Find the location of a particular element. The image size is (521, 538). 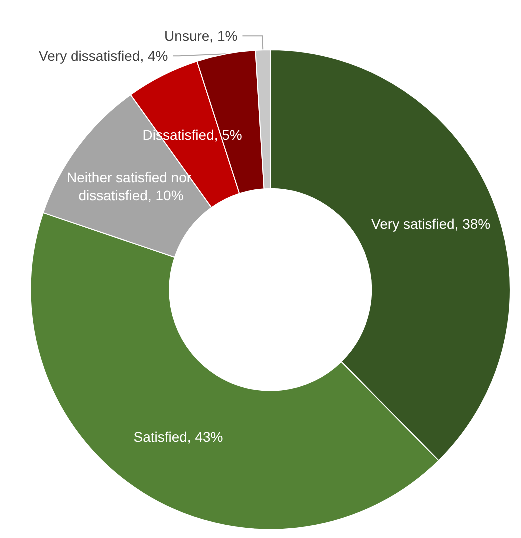

slice-label: Very dissatisfied, 4% is located at coordinates (103, 56).